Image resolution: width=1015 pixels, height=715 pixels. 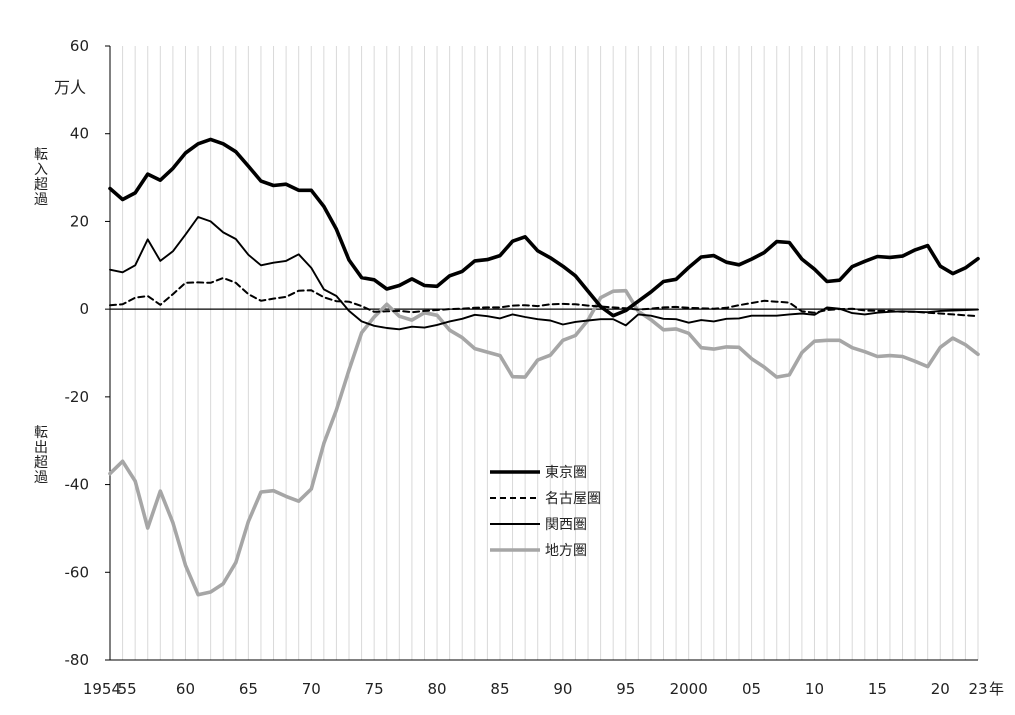 I want to click on y-unit-label: 万人, so click(x=70, y=87).